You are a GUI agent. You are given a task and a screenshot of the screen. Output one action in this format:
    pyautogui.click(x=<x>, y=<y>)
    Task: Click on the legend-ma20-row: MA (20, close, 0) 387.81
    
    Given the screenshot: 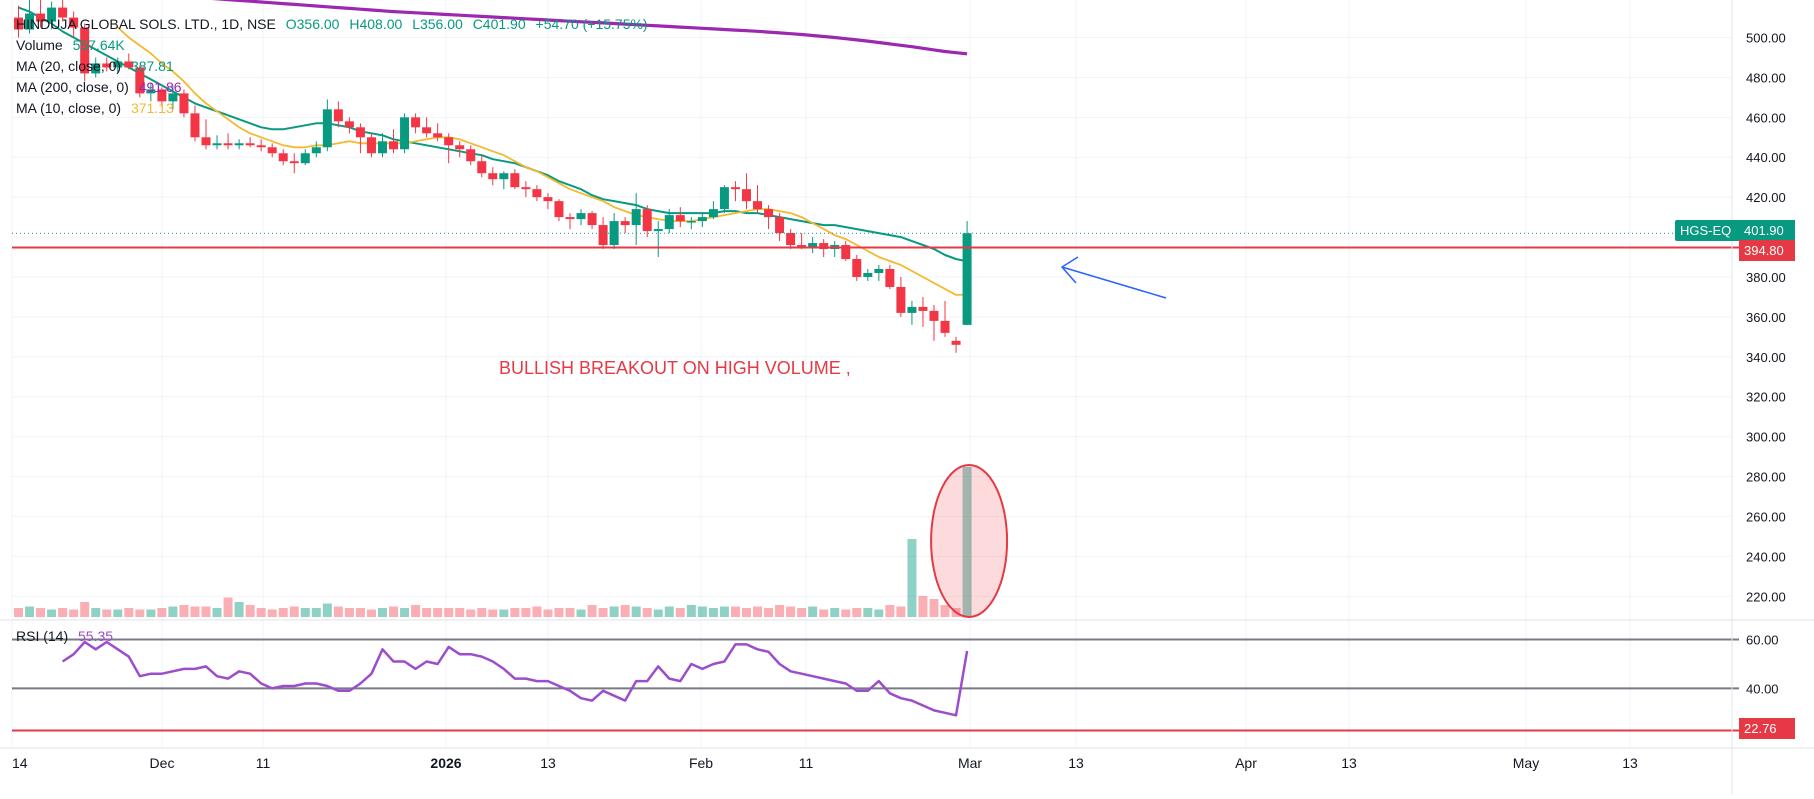 What is the action you would take?
    pyautogui.click(x=332, y=66)
    